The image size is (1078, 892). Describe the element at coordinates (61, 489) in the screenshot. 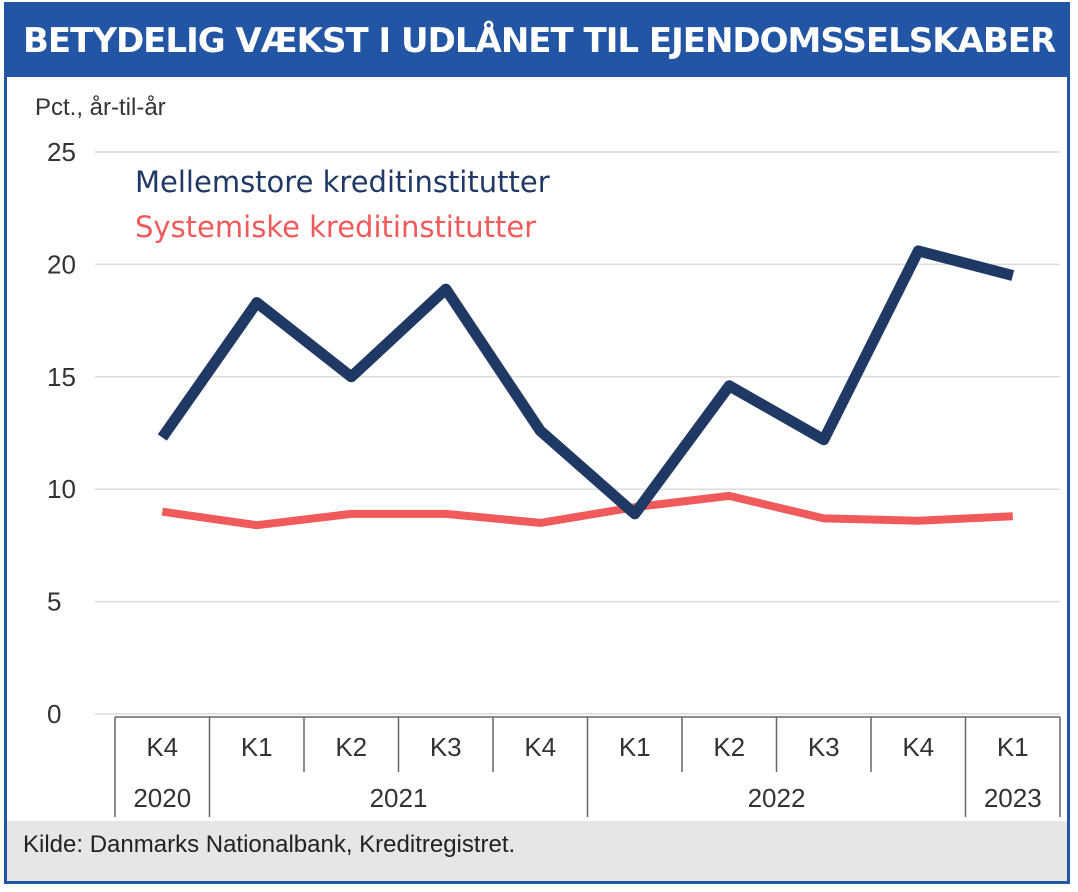

I see `y-tick-label: 10` at that location.